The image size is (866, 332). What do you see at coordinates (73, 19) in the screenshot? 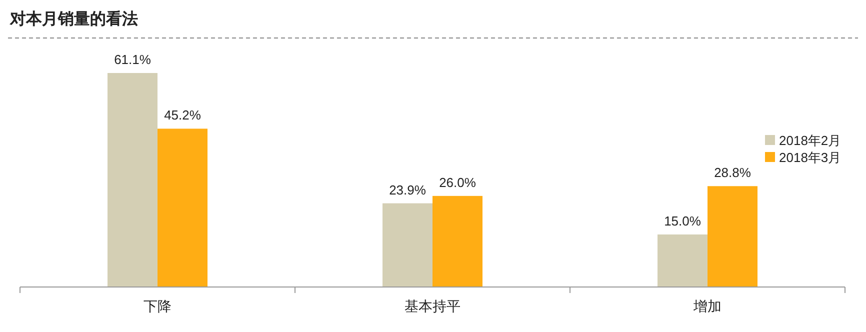
I see `chart-title: 对本月销量的看法` at bounding box center [73, 19].